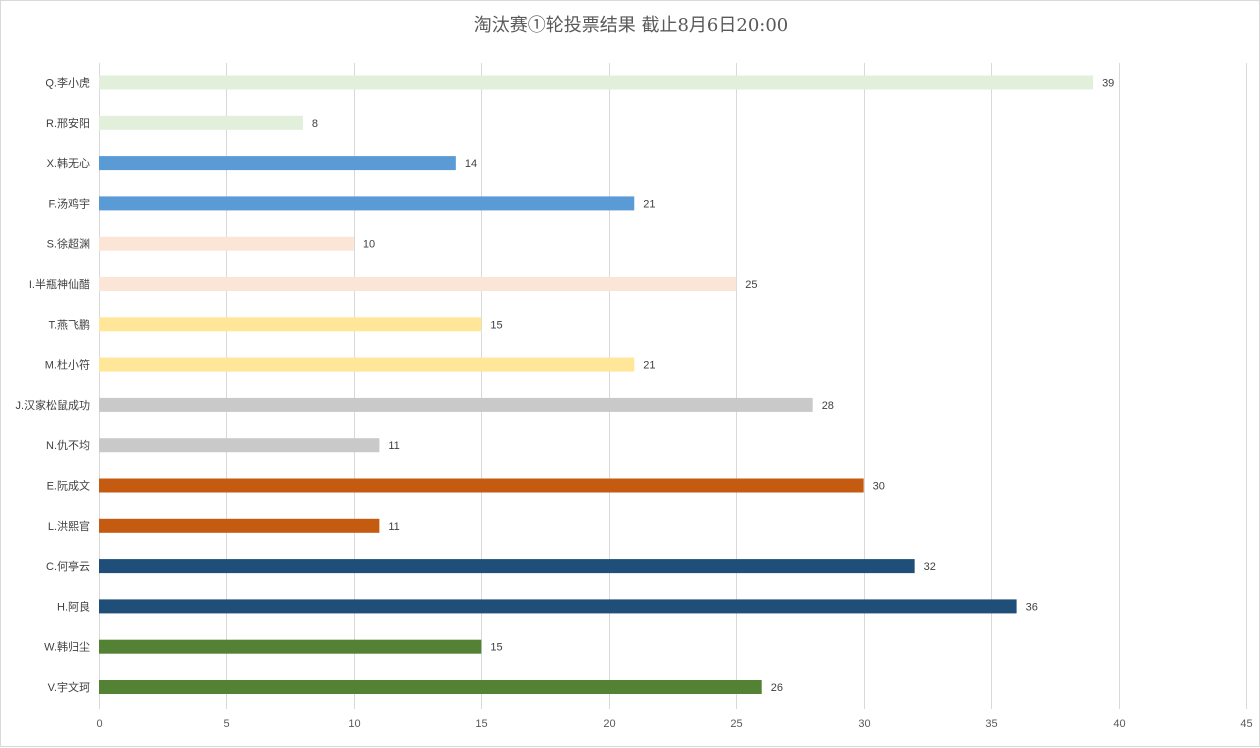 The image size is (1260, 748). Describe the element at coordinates (631, 25) in the screenshot. I see `chart-title: 淘汰赛①轮投票结果 截止8月6日20:00` at that location.